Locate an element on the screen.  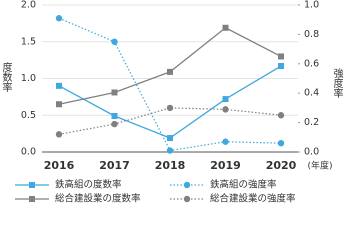
y2-tick-label: 0.2 is located at coordinates (311, 122).